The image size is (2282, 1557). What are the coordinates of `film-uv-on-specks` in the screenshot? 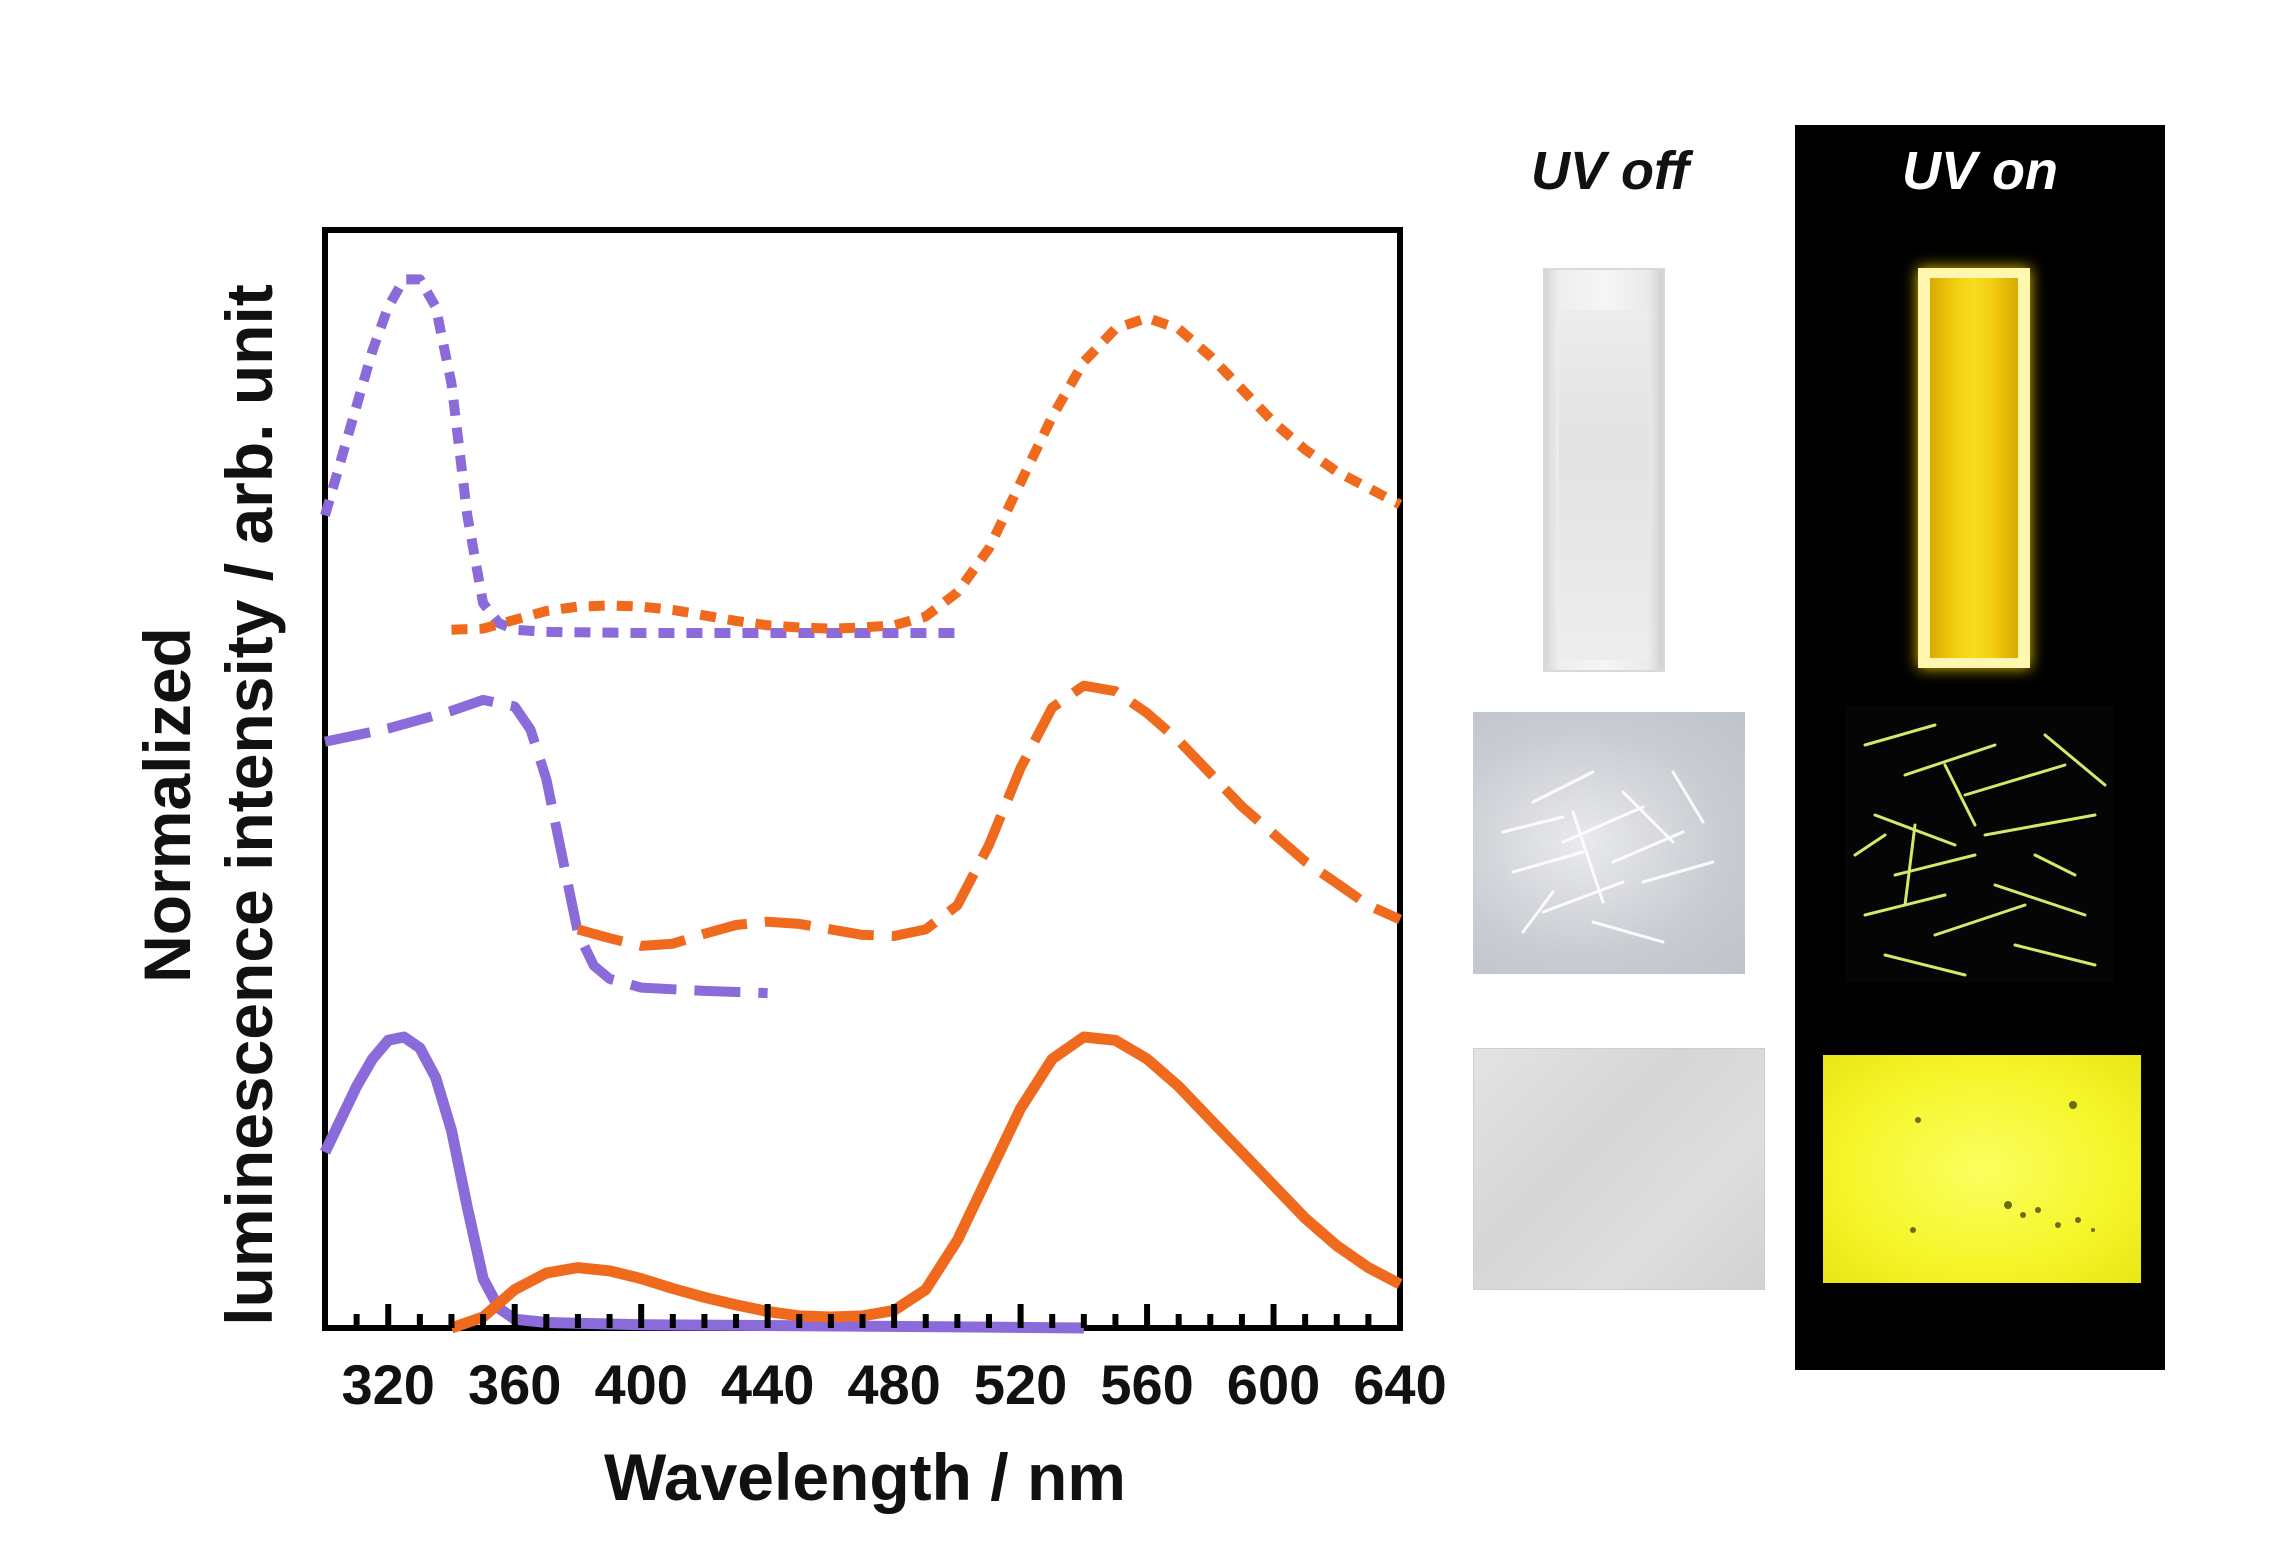 It's located at (2002, 1167).